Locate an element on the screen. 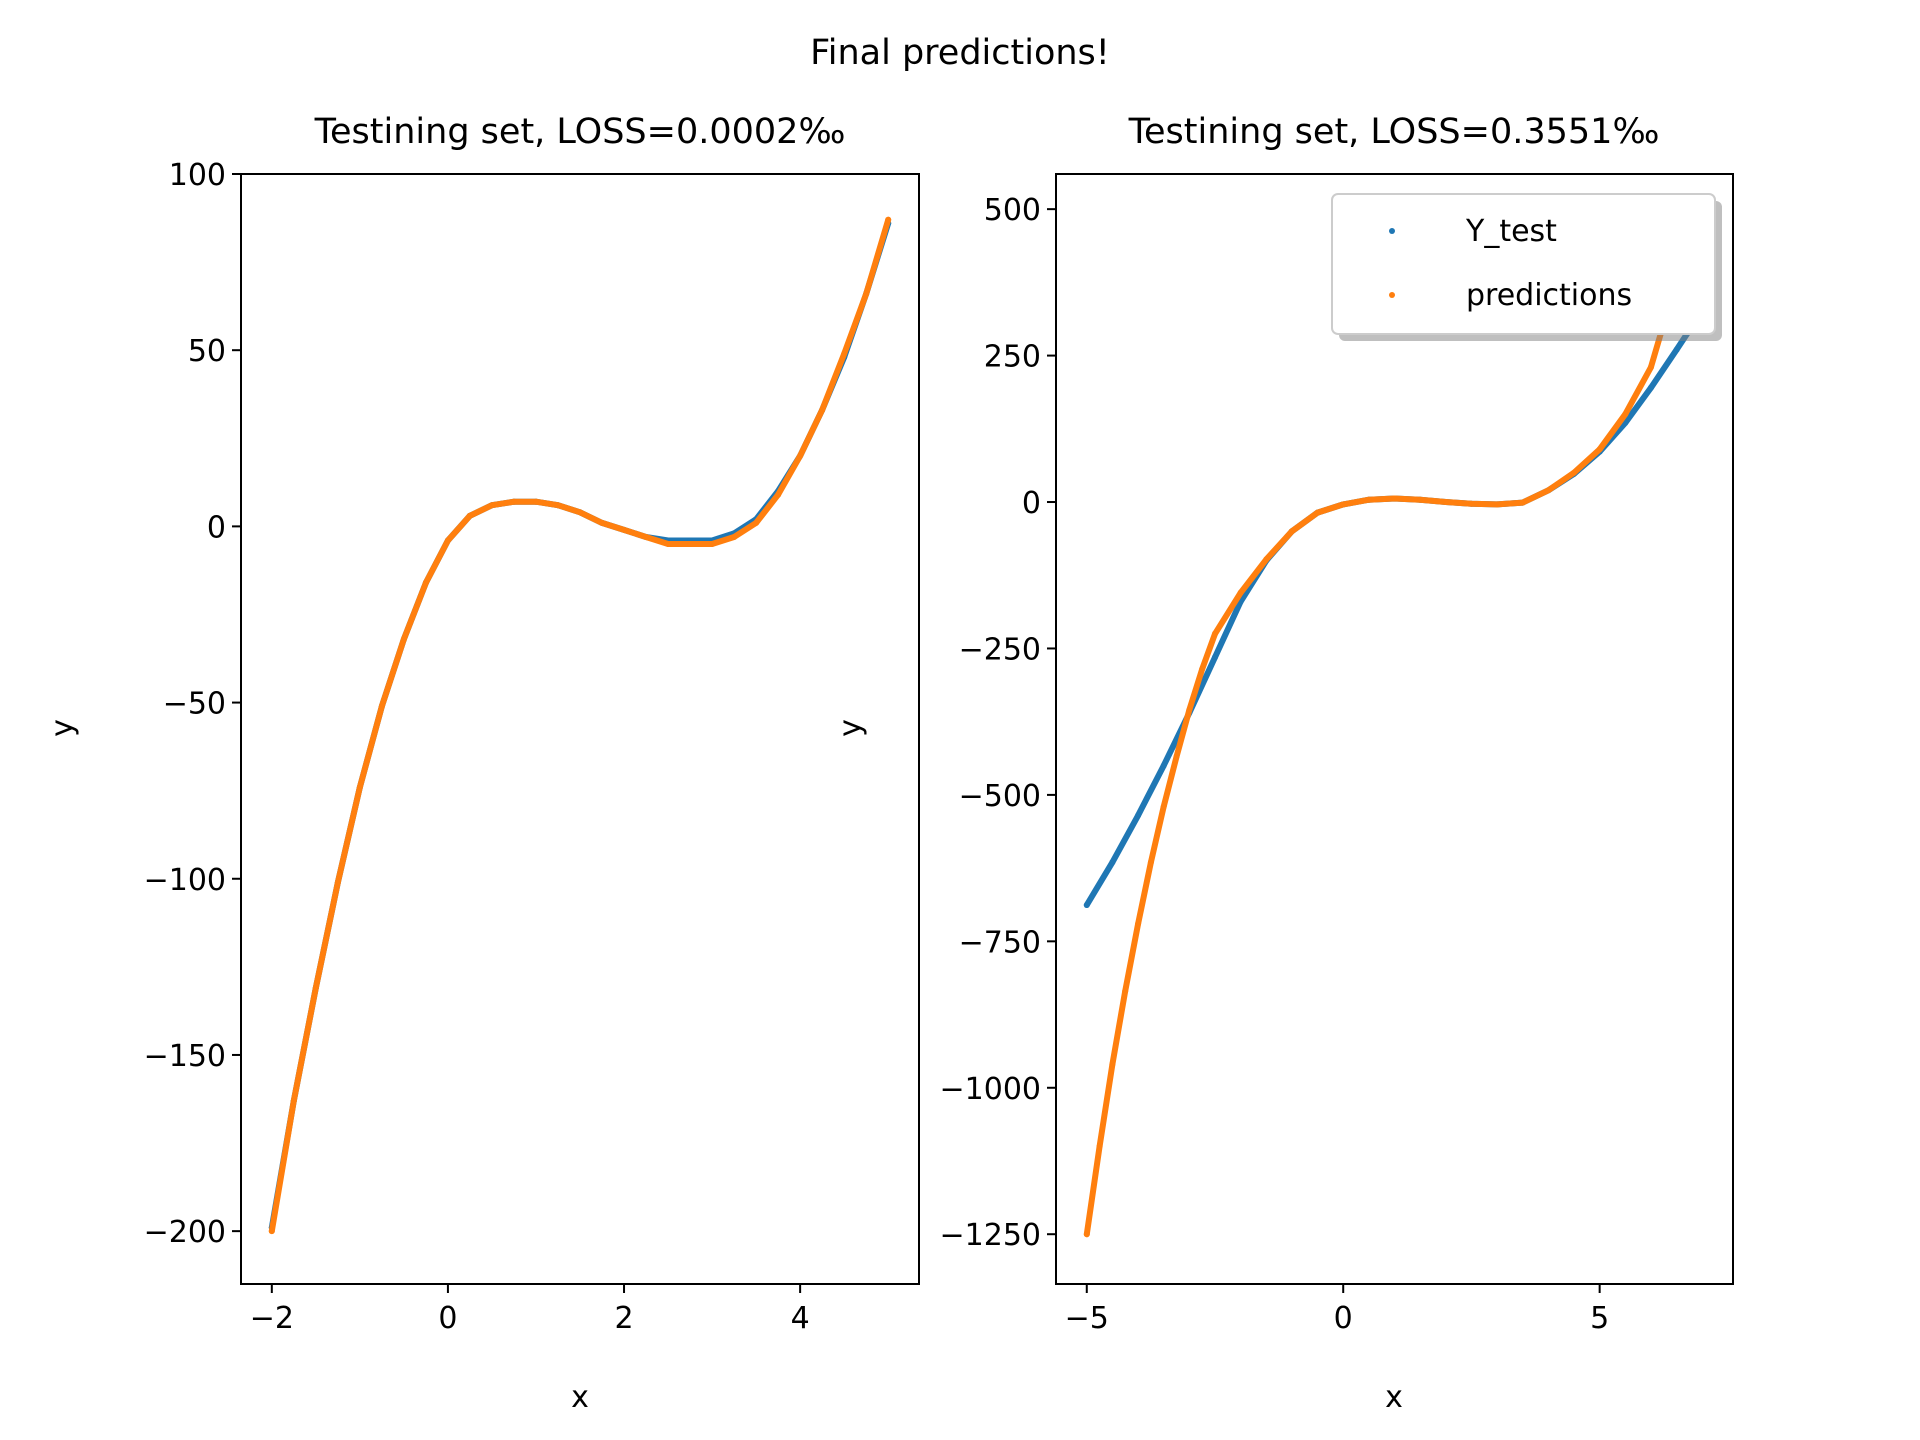  y-tick-label: 100 is located at coordinates (197, 175).